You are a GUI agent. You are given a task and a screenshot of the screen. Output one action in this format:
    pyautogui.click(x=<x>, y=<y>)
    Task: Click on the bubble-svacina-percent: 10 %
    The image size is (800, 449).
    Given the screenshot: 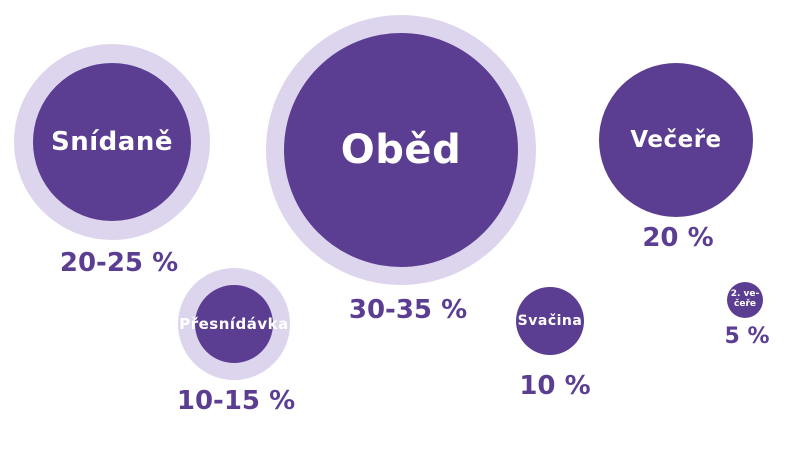 What is the action you would take?
    pyautogui.click(x=555, y=386)
    